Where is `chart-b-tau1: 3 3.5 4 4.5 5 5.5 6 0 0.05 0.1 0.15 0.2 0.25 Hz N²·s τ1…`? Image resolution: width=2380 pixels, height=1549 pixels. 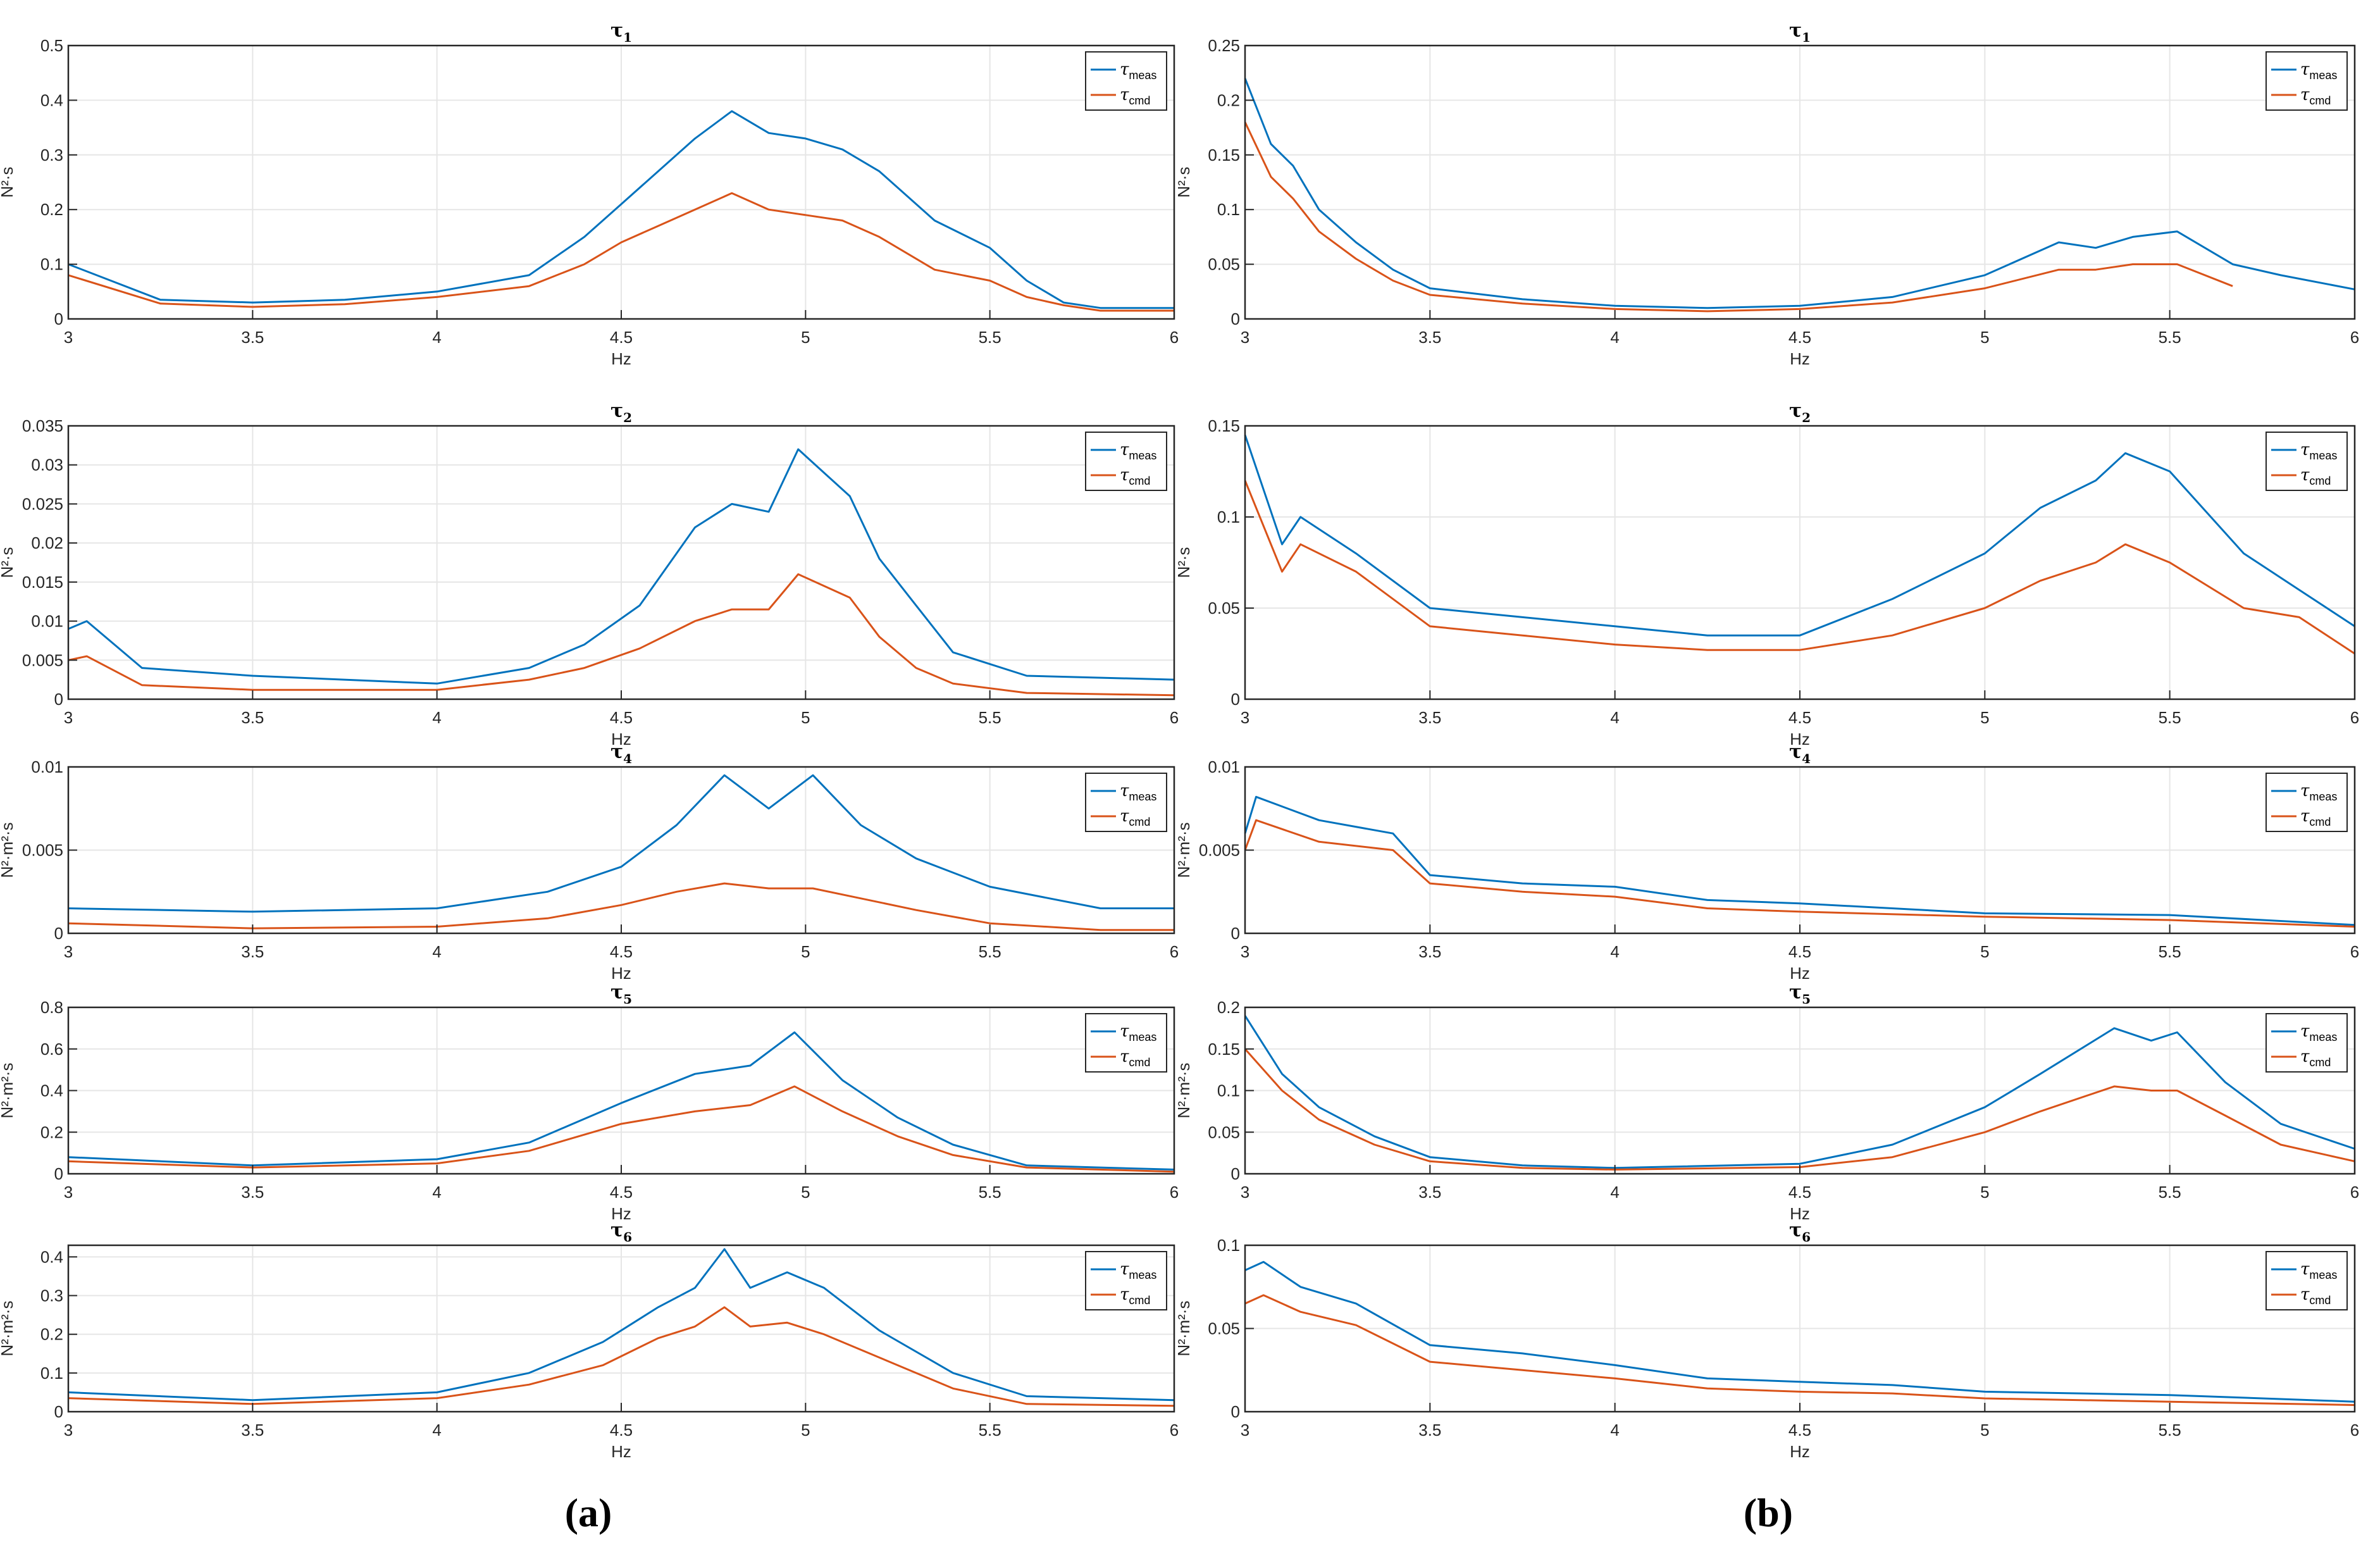
chart-b-tau1: 3 3.5 4 4.5 5 5.5 6 0 0.05 0.1 0.15 0.2 0.25 Hz N²·s τ1… is located at coordinates (1766, 194).